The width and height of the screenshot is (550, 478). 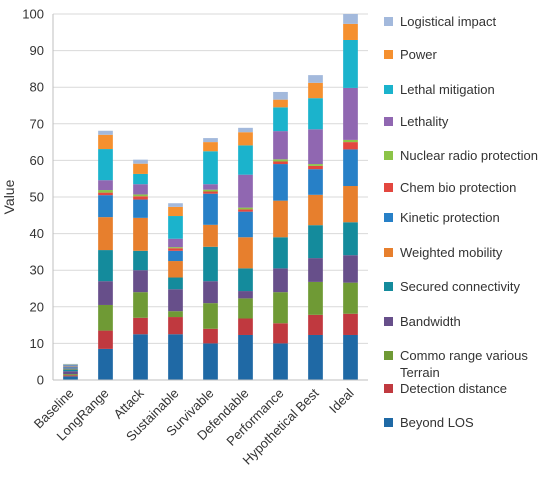 I want to click on y-tick-label: 80, so click(x=37, y=87).